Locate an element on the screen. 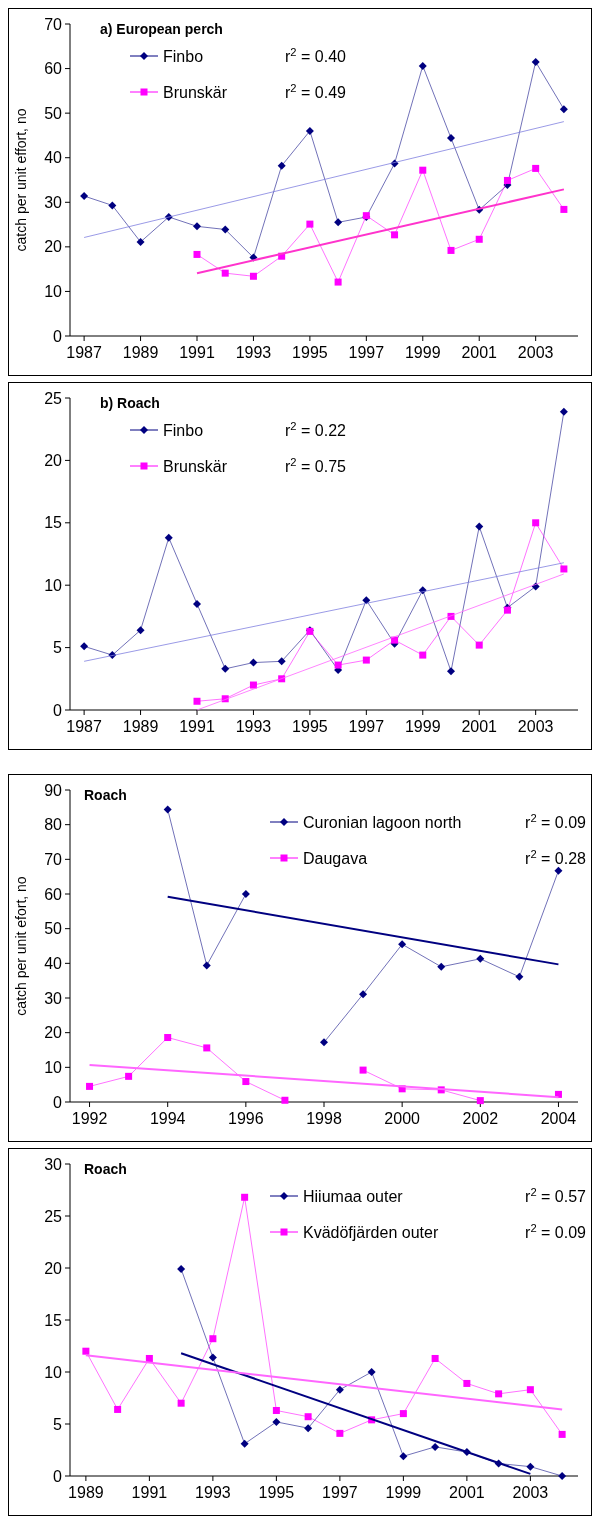 The width and height of the screenshot is (600, 1526). y-tick-label: 40 is located at coordinates (53, 158).